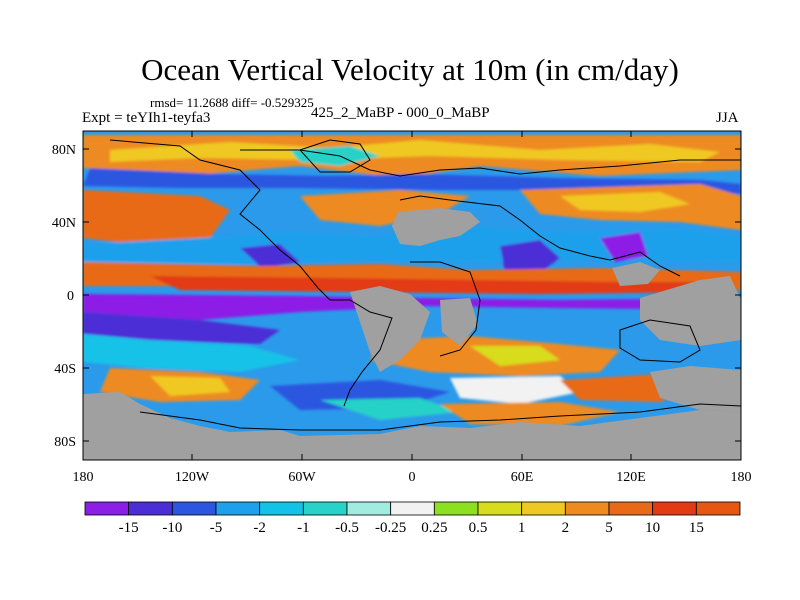  What do you see at coordinates (609, 528) in the screenshot?
I see `colorbar-level-label: 5` at bounding box center [609, 528].